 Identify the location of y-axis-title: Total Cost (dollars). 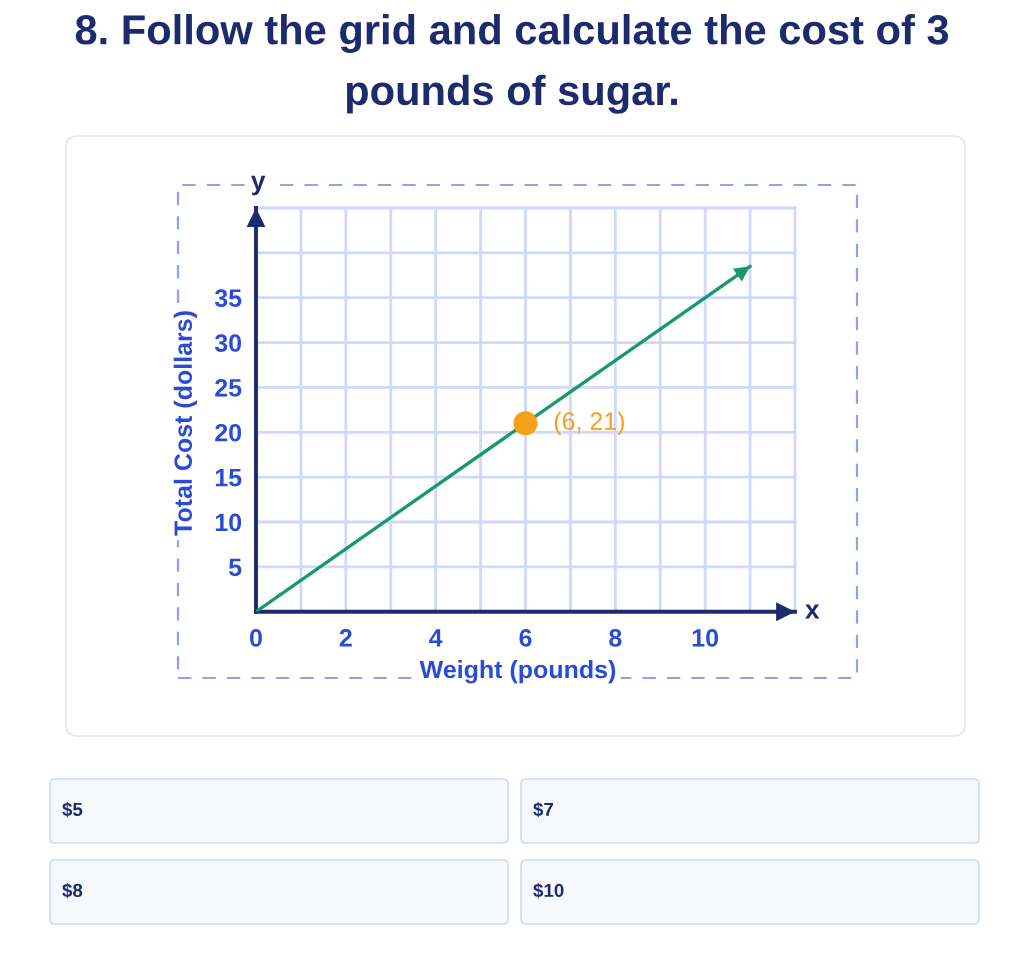
(185, 423).